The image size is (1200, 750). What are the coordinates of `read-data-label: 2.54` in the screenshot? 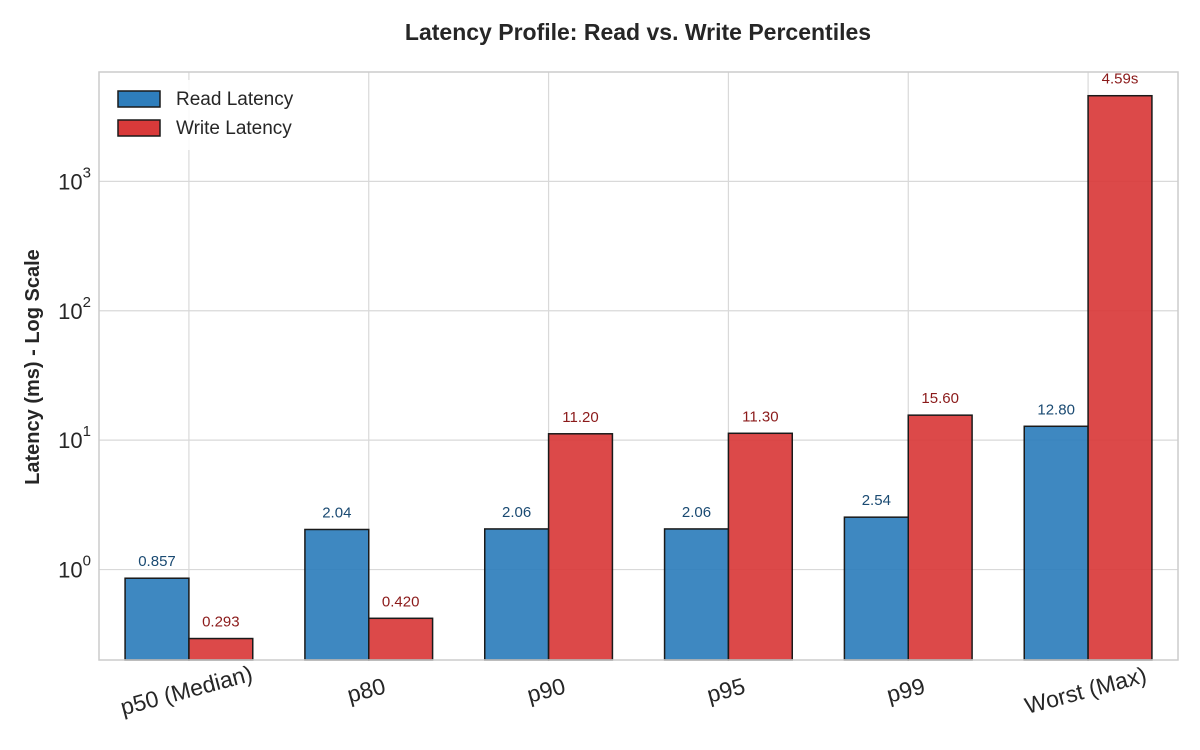 It's located at (876, 500).